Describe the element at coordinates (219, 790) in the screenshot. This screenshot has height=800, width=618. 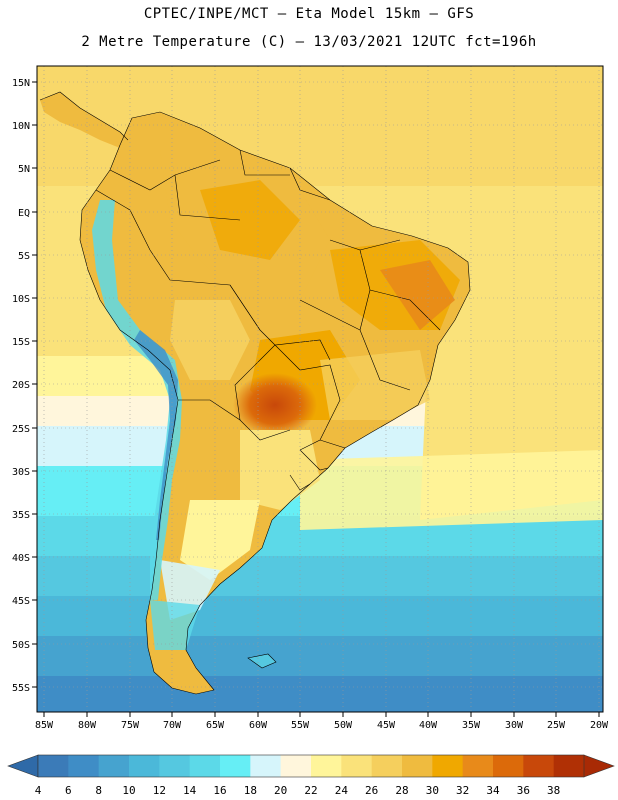
I see `colorbar-tick-label: 16` at that location.